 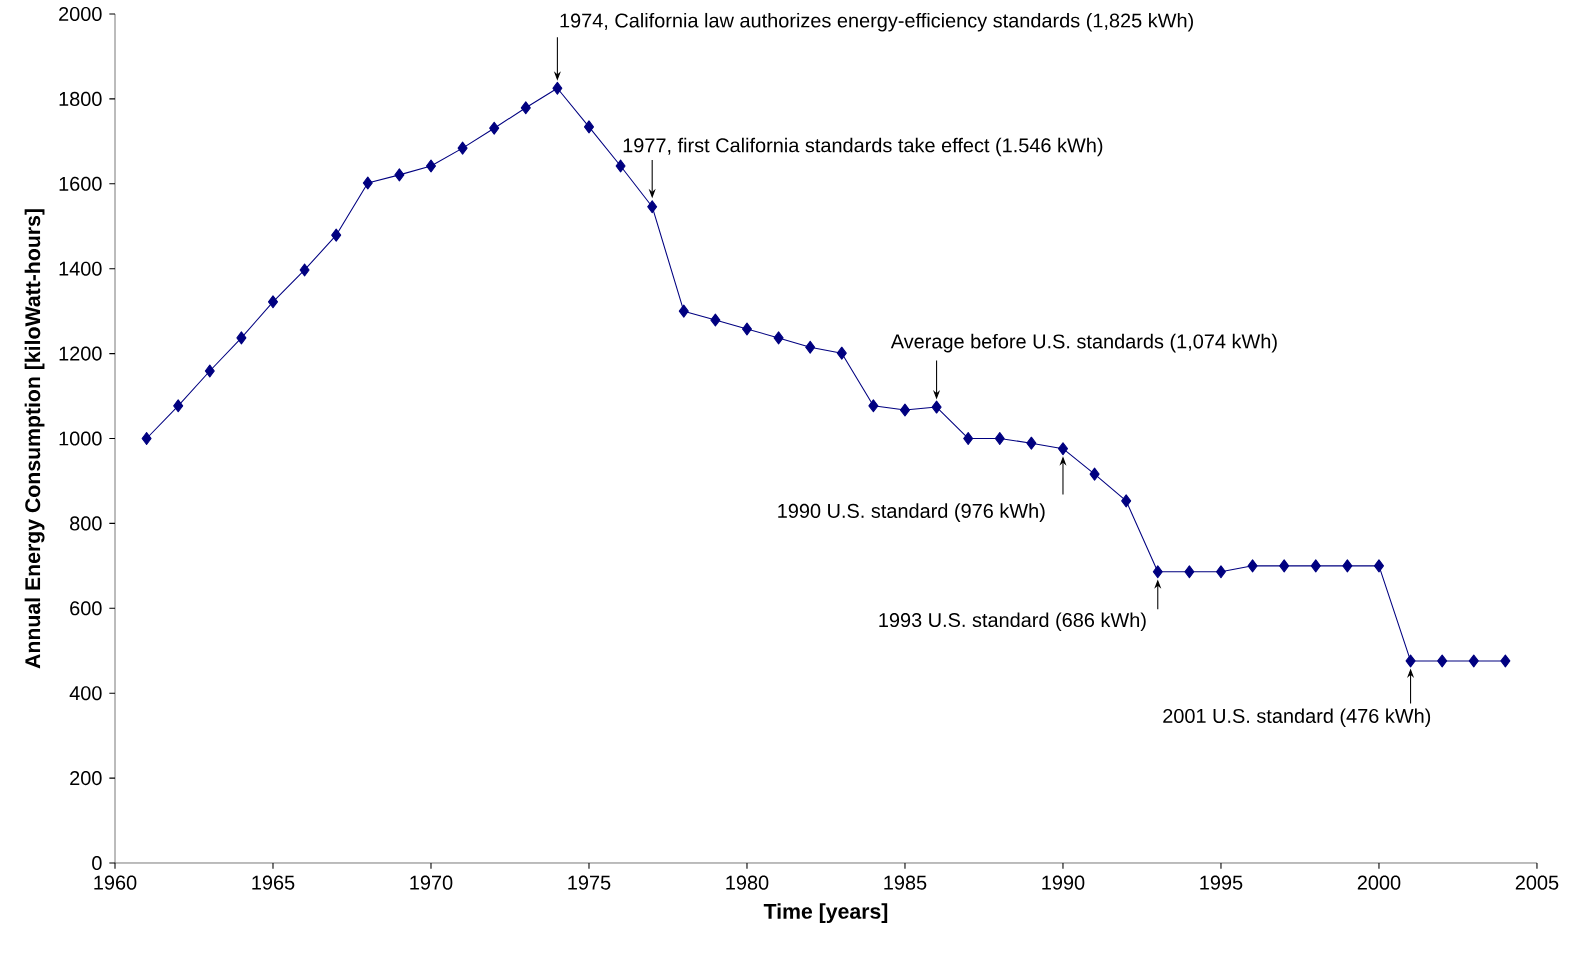 What do you see at coordinates (747, 882) in the screenshot?
I see `x-tick-label: 1980` at bounding box center [747, 882].